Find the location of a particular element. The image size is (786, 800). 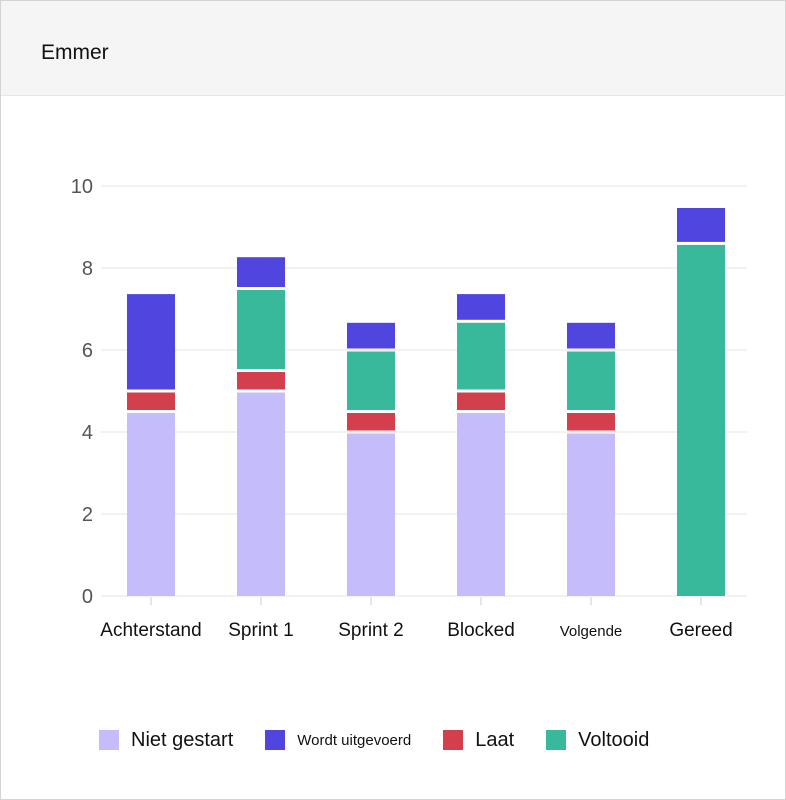

x-tick-label: Achterstand is located at coordinates (150, 630).